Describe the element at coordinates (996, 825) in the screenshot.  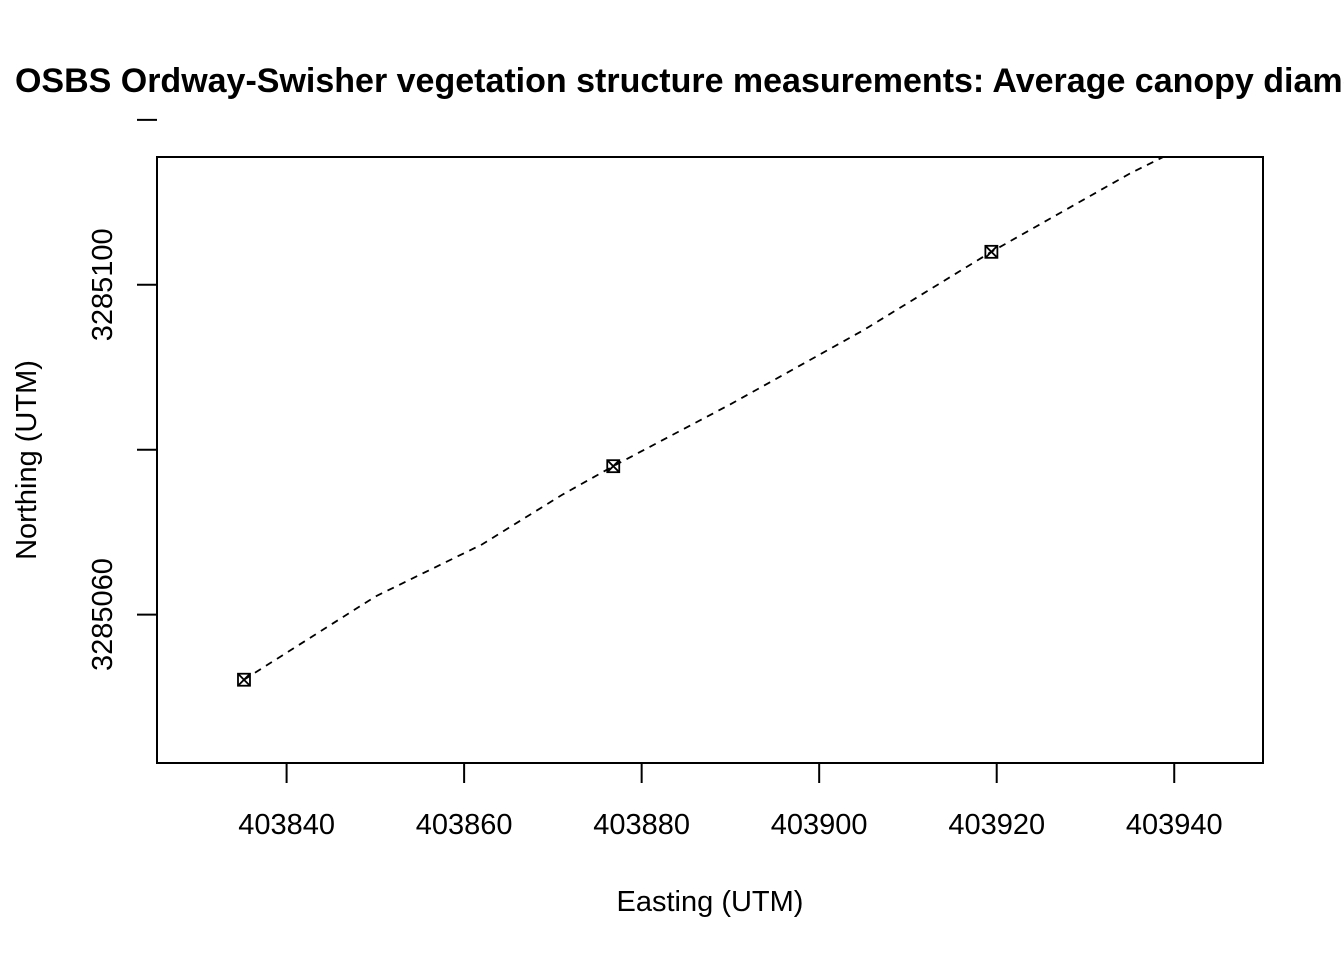
I see `x-tick-label: 403920` at that location.